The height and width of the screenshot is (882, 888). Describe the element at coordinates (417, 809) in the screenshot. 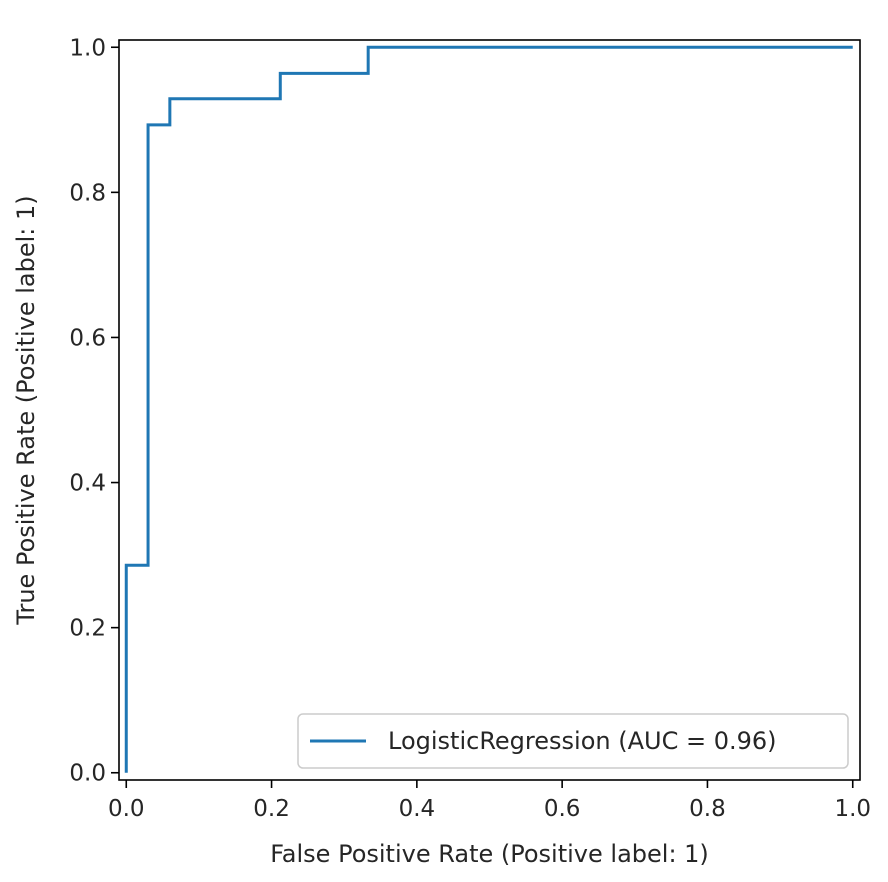

I see `x-tick-label: 0.4` at that location.